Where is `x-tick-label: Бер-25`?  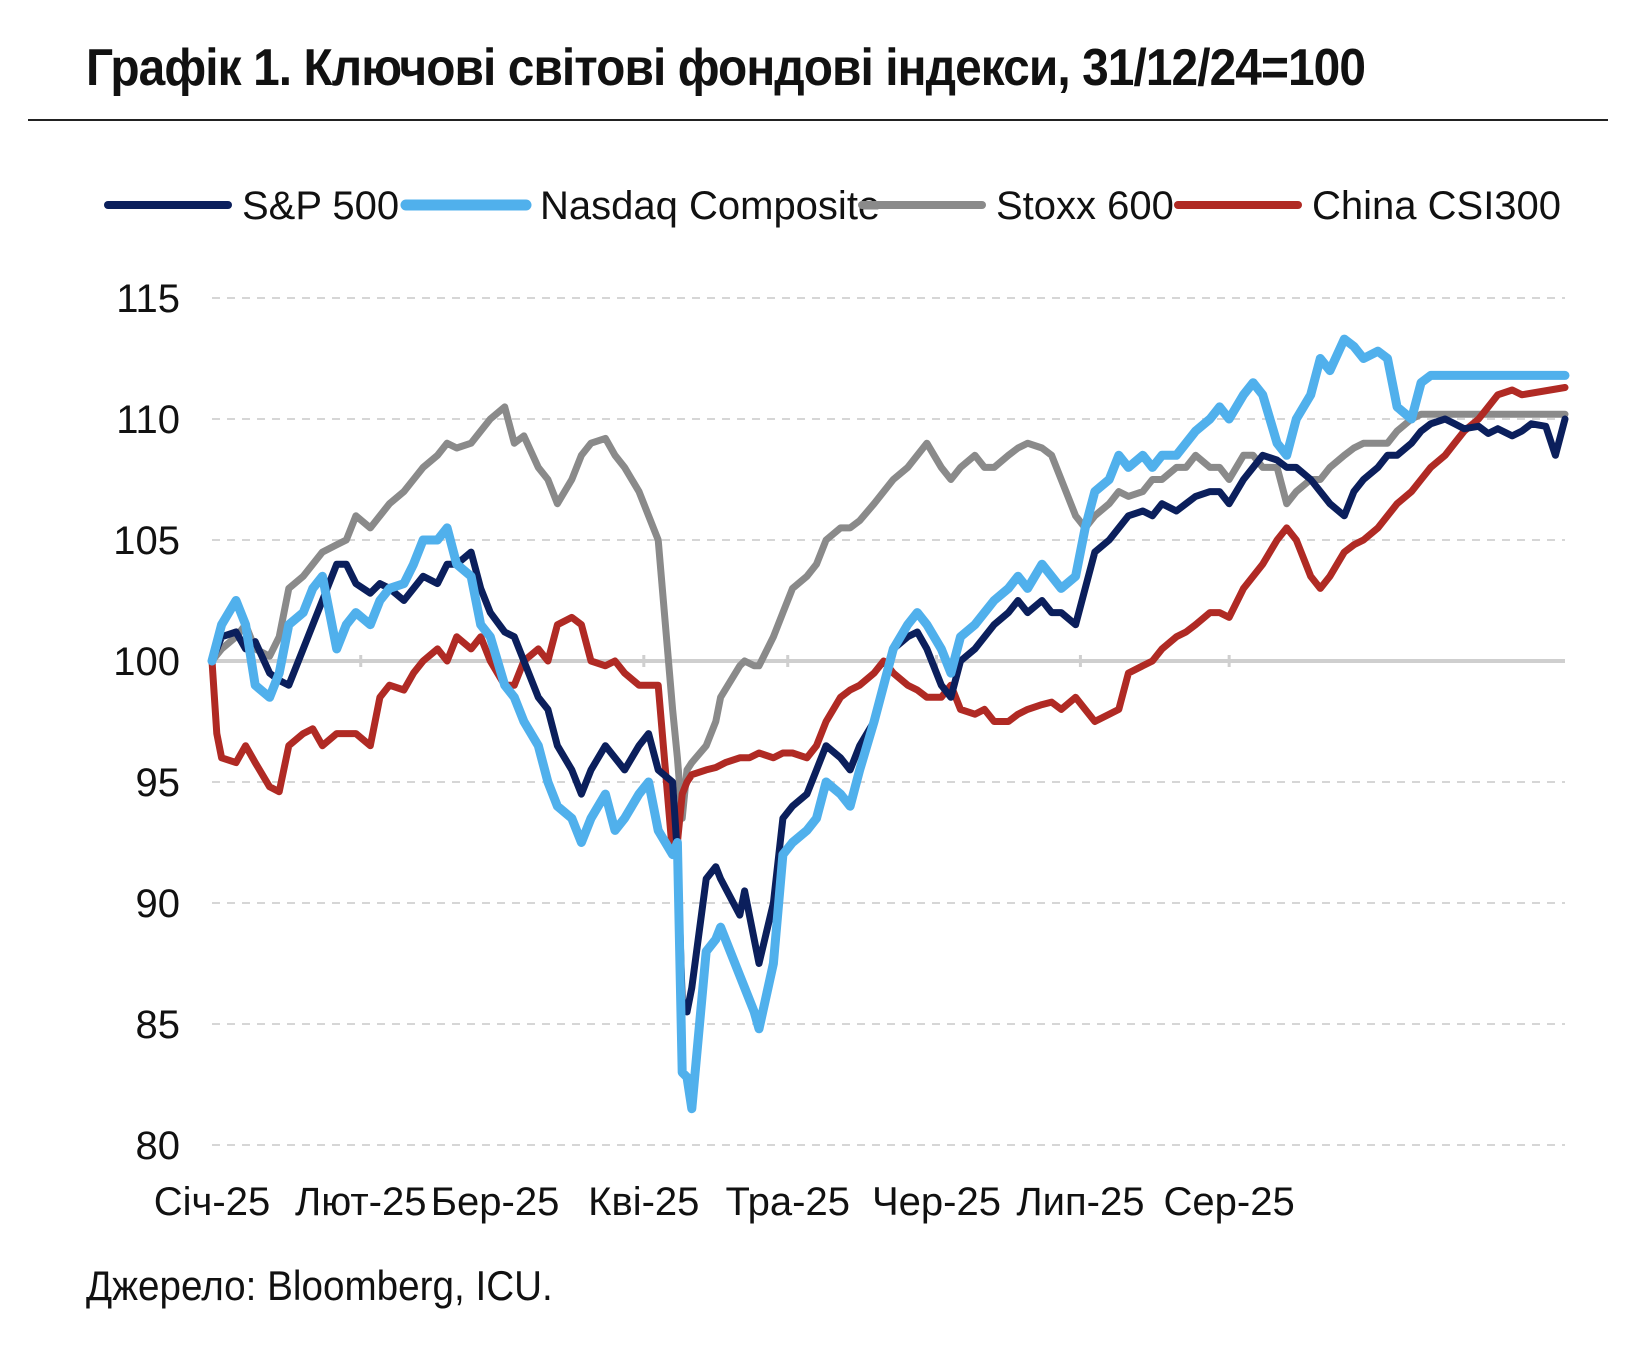
x-tick-label: Бер-25 is located at coordinates (495, 1202).